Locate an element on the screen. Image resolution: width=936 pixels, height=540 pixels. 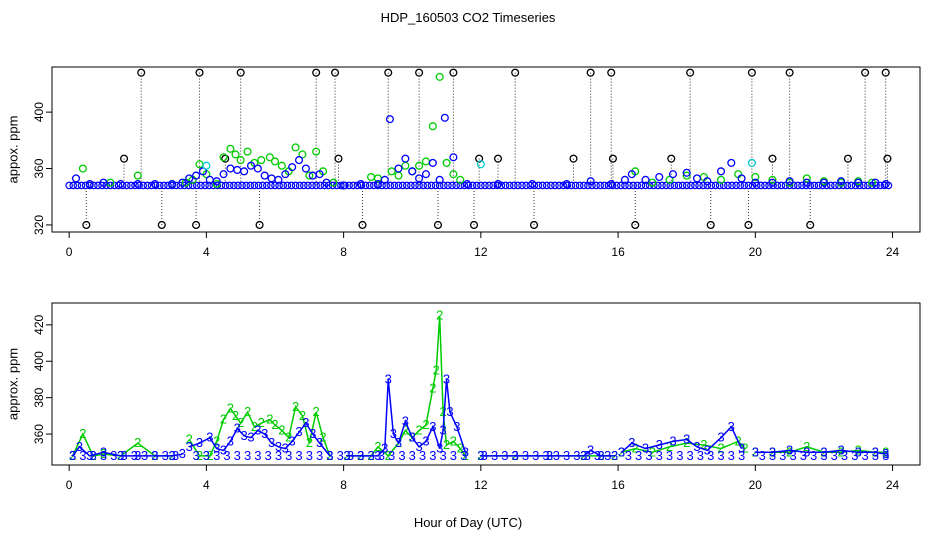
top-y-tick-label: 400 is located at coordinates (39, 112).